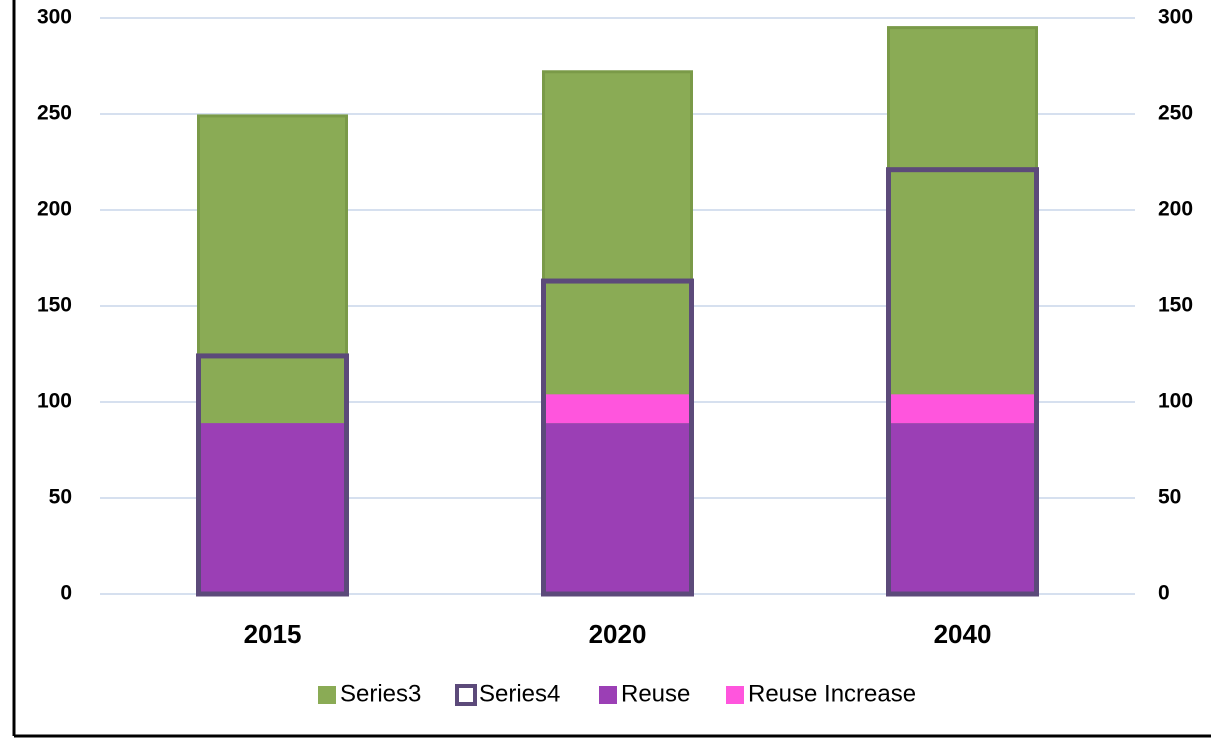  I want to click on y-tick-label: 0, so click(66, 593).